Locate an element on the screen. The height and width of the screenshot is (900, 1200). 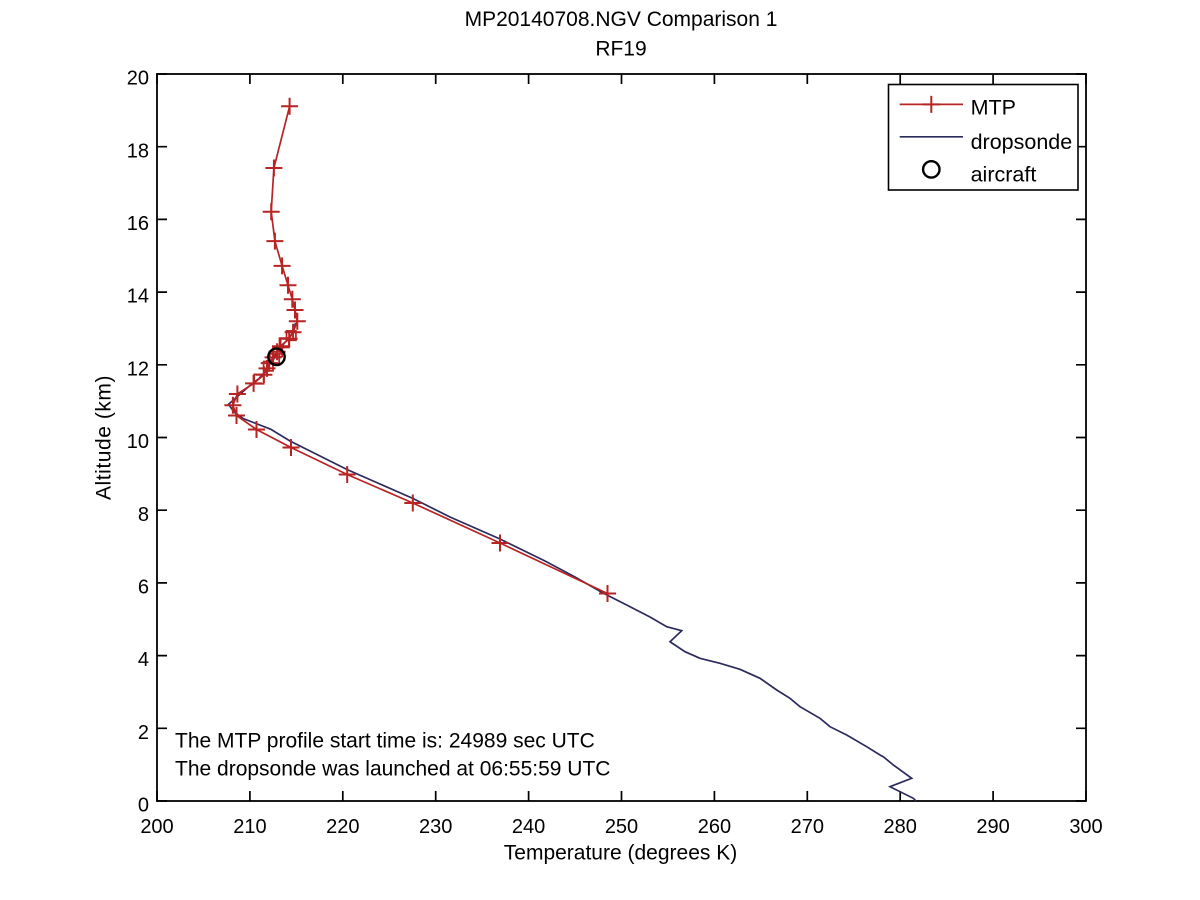
svg-text: 14 is located at coordinates (138, 297).